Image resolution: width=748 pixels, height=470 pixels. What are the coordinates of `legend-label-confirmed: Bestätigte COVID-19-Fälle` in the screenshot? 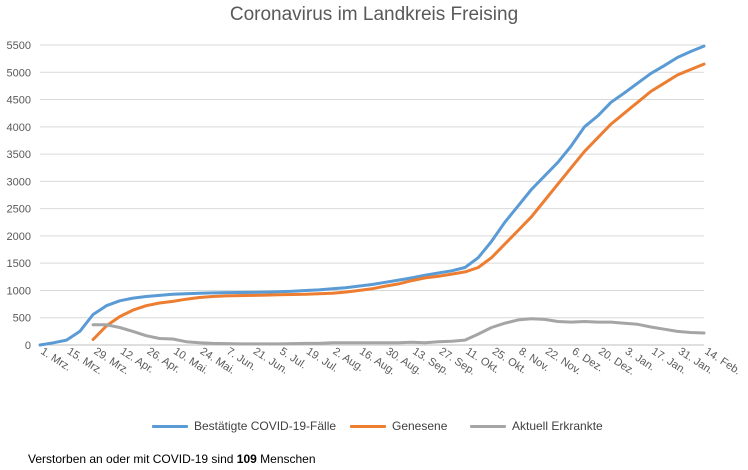 It's located at (265, 426).